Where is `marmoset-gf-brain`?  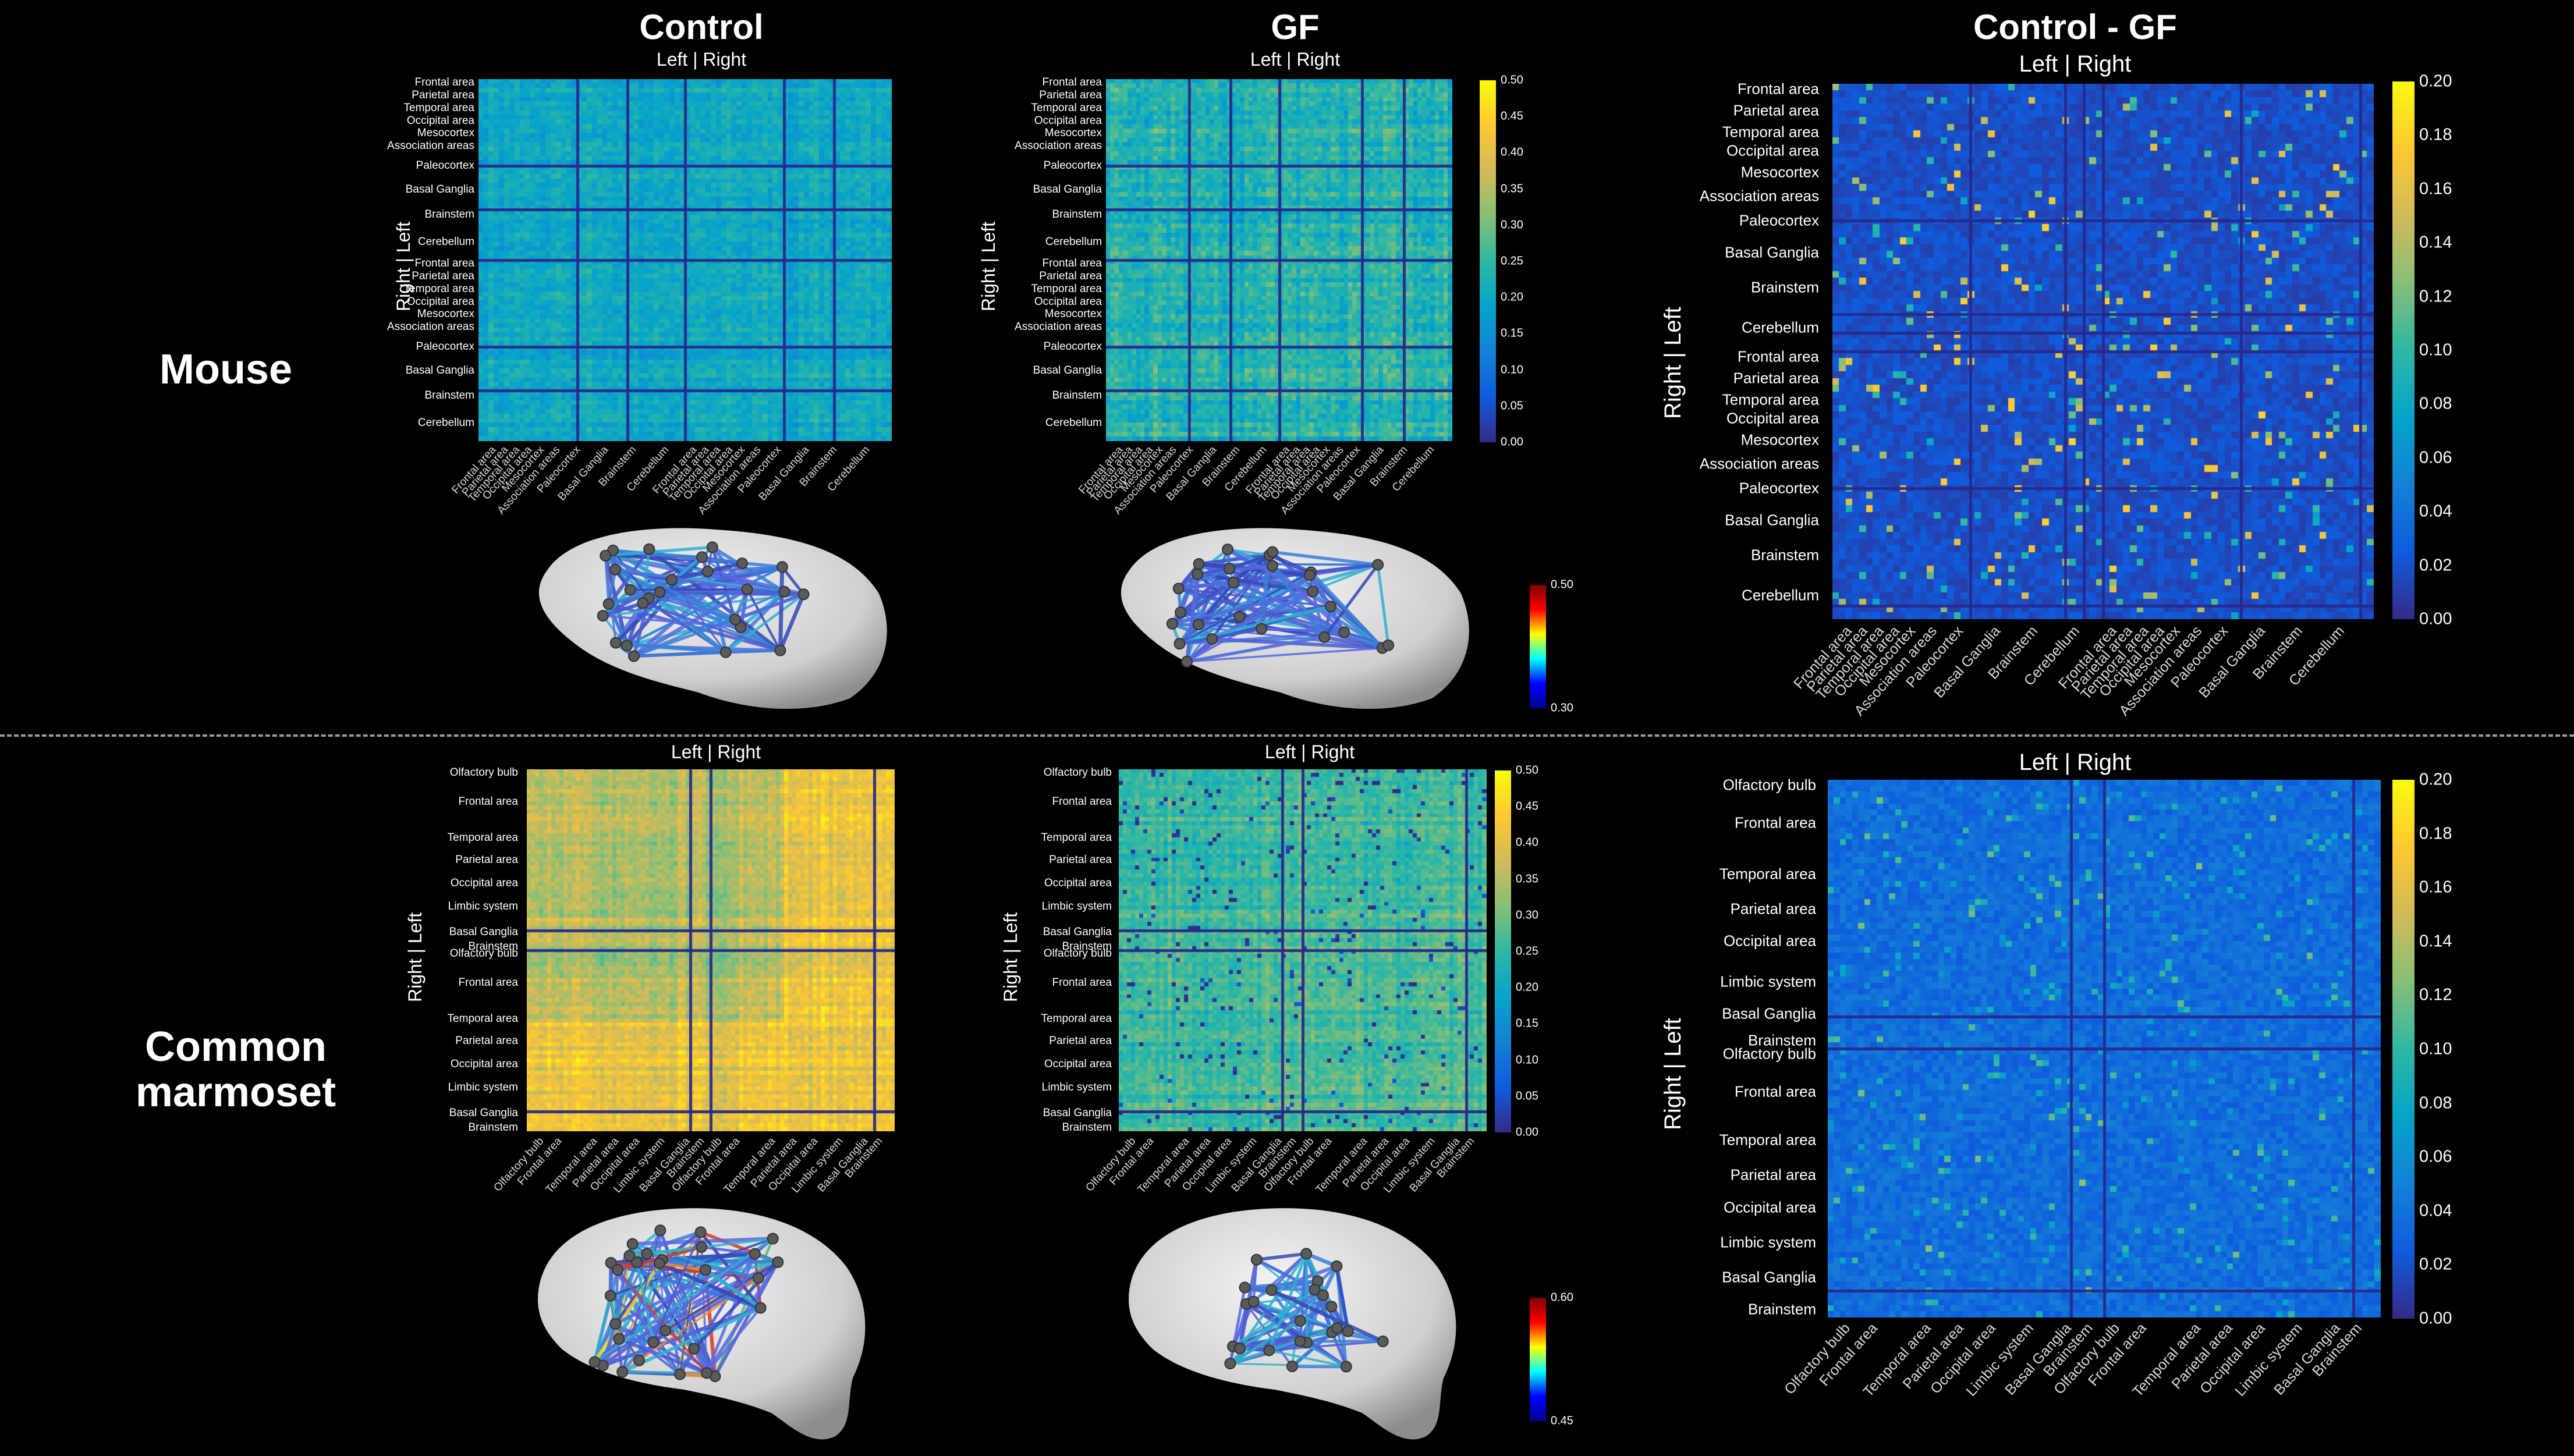 marmoset-gf-brain is located at coordinates (1292, 1324).